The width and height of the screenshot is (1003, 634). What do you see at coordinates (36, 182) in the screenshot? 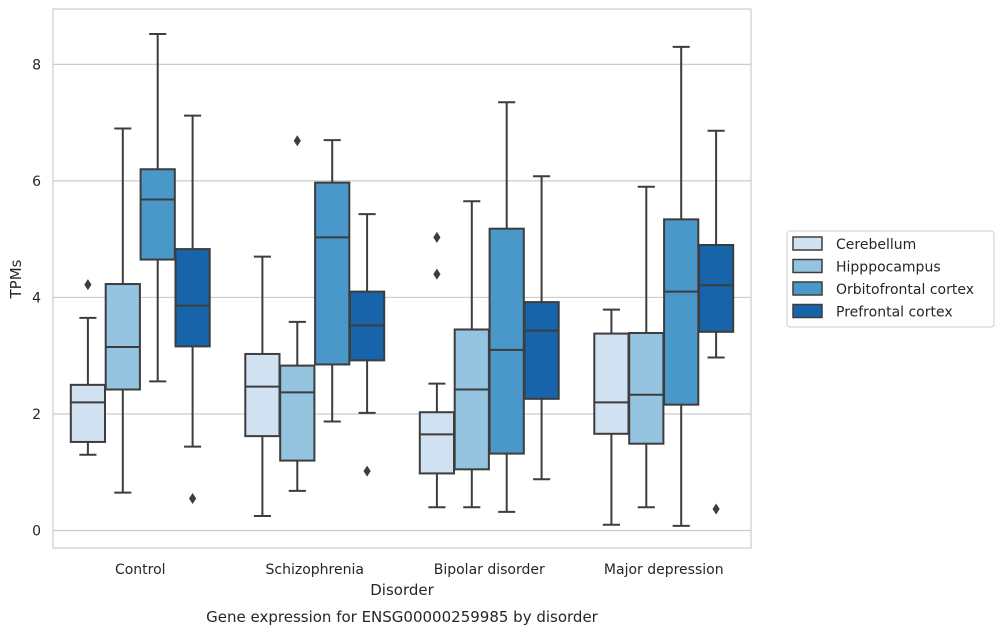
I see `y-tick-label: 6` at bounding box center [36, 182].